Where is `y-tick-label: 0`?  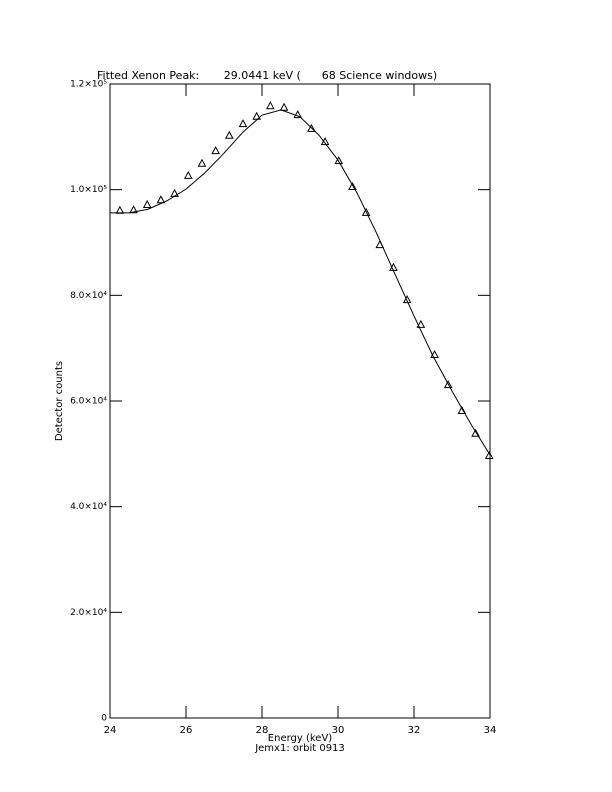
y-tick-label: 0 is located at coordinates (104, 719).